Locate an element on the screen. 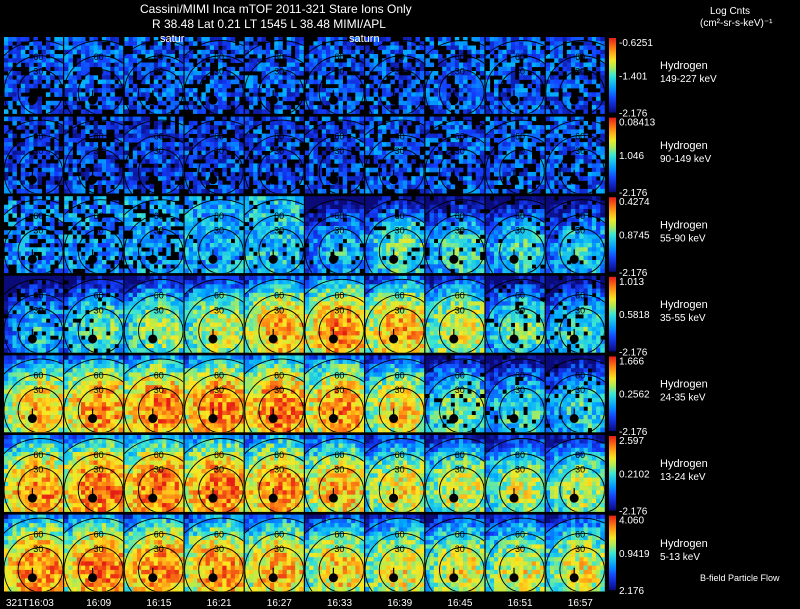  units-label-line1: Log Cnts is located at coordinates (730, 11).